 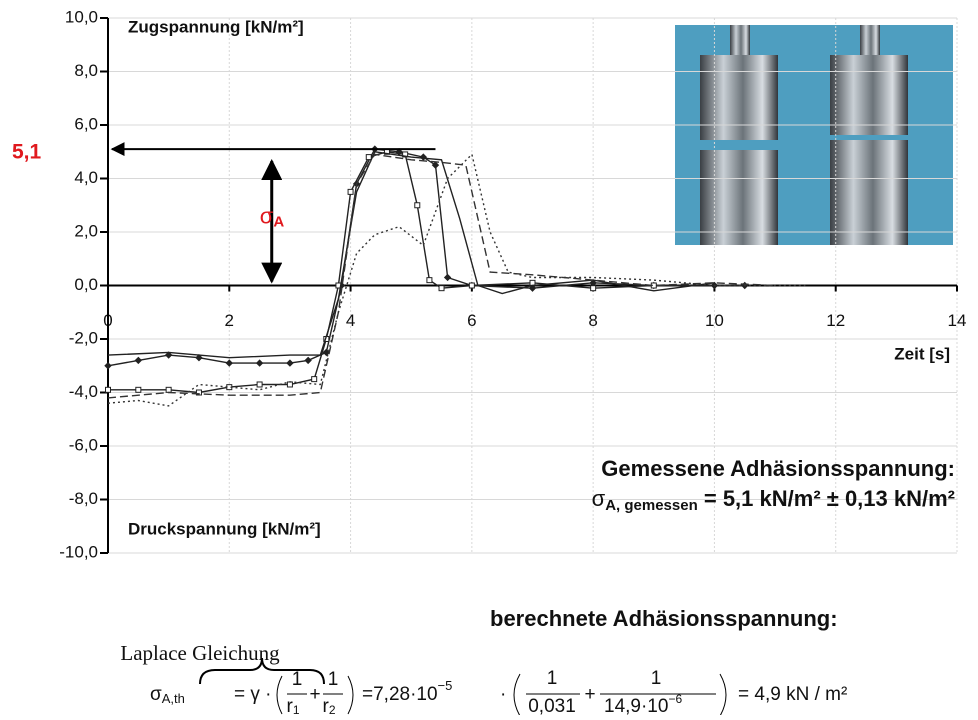 I want to click on den-text: 14,9·10, so click(x=636, y=705).